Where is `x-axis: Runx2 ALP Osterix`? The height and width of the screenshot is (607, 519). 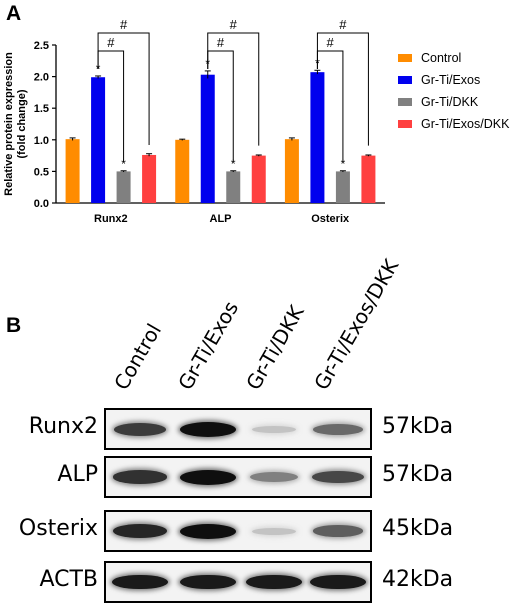
x-axis: Runx2 ALP Osterix is located at coordinates (220, 213).